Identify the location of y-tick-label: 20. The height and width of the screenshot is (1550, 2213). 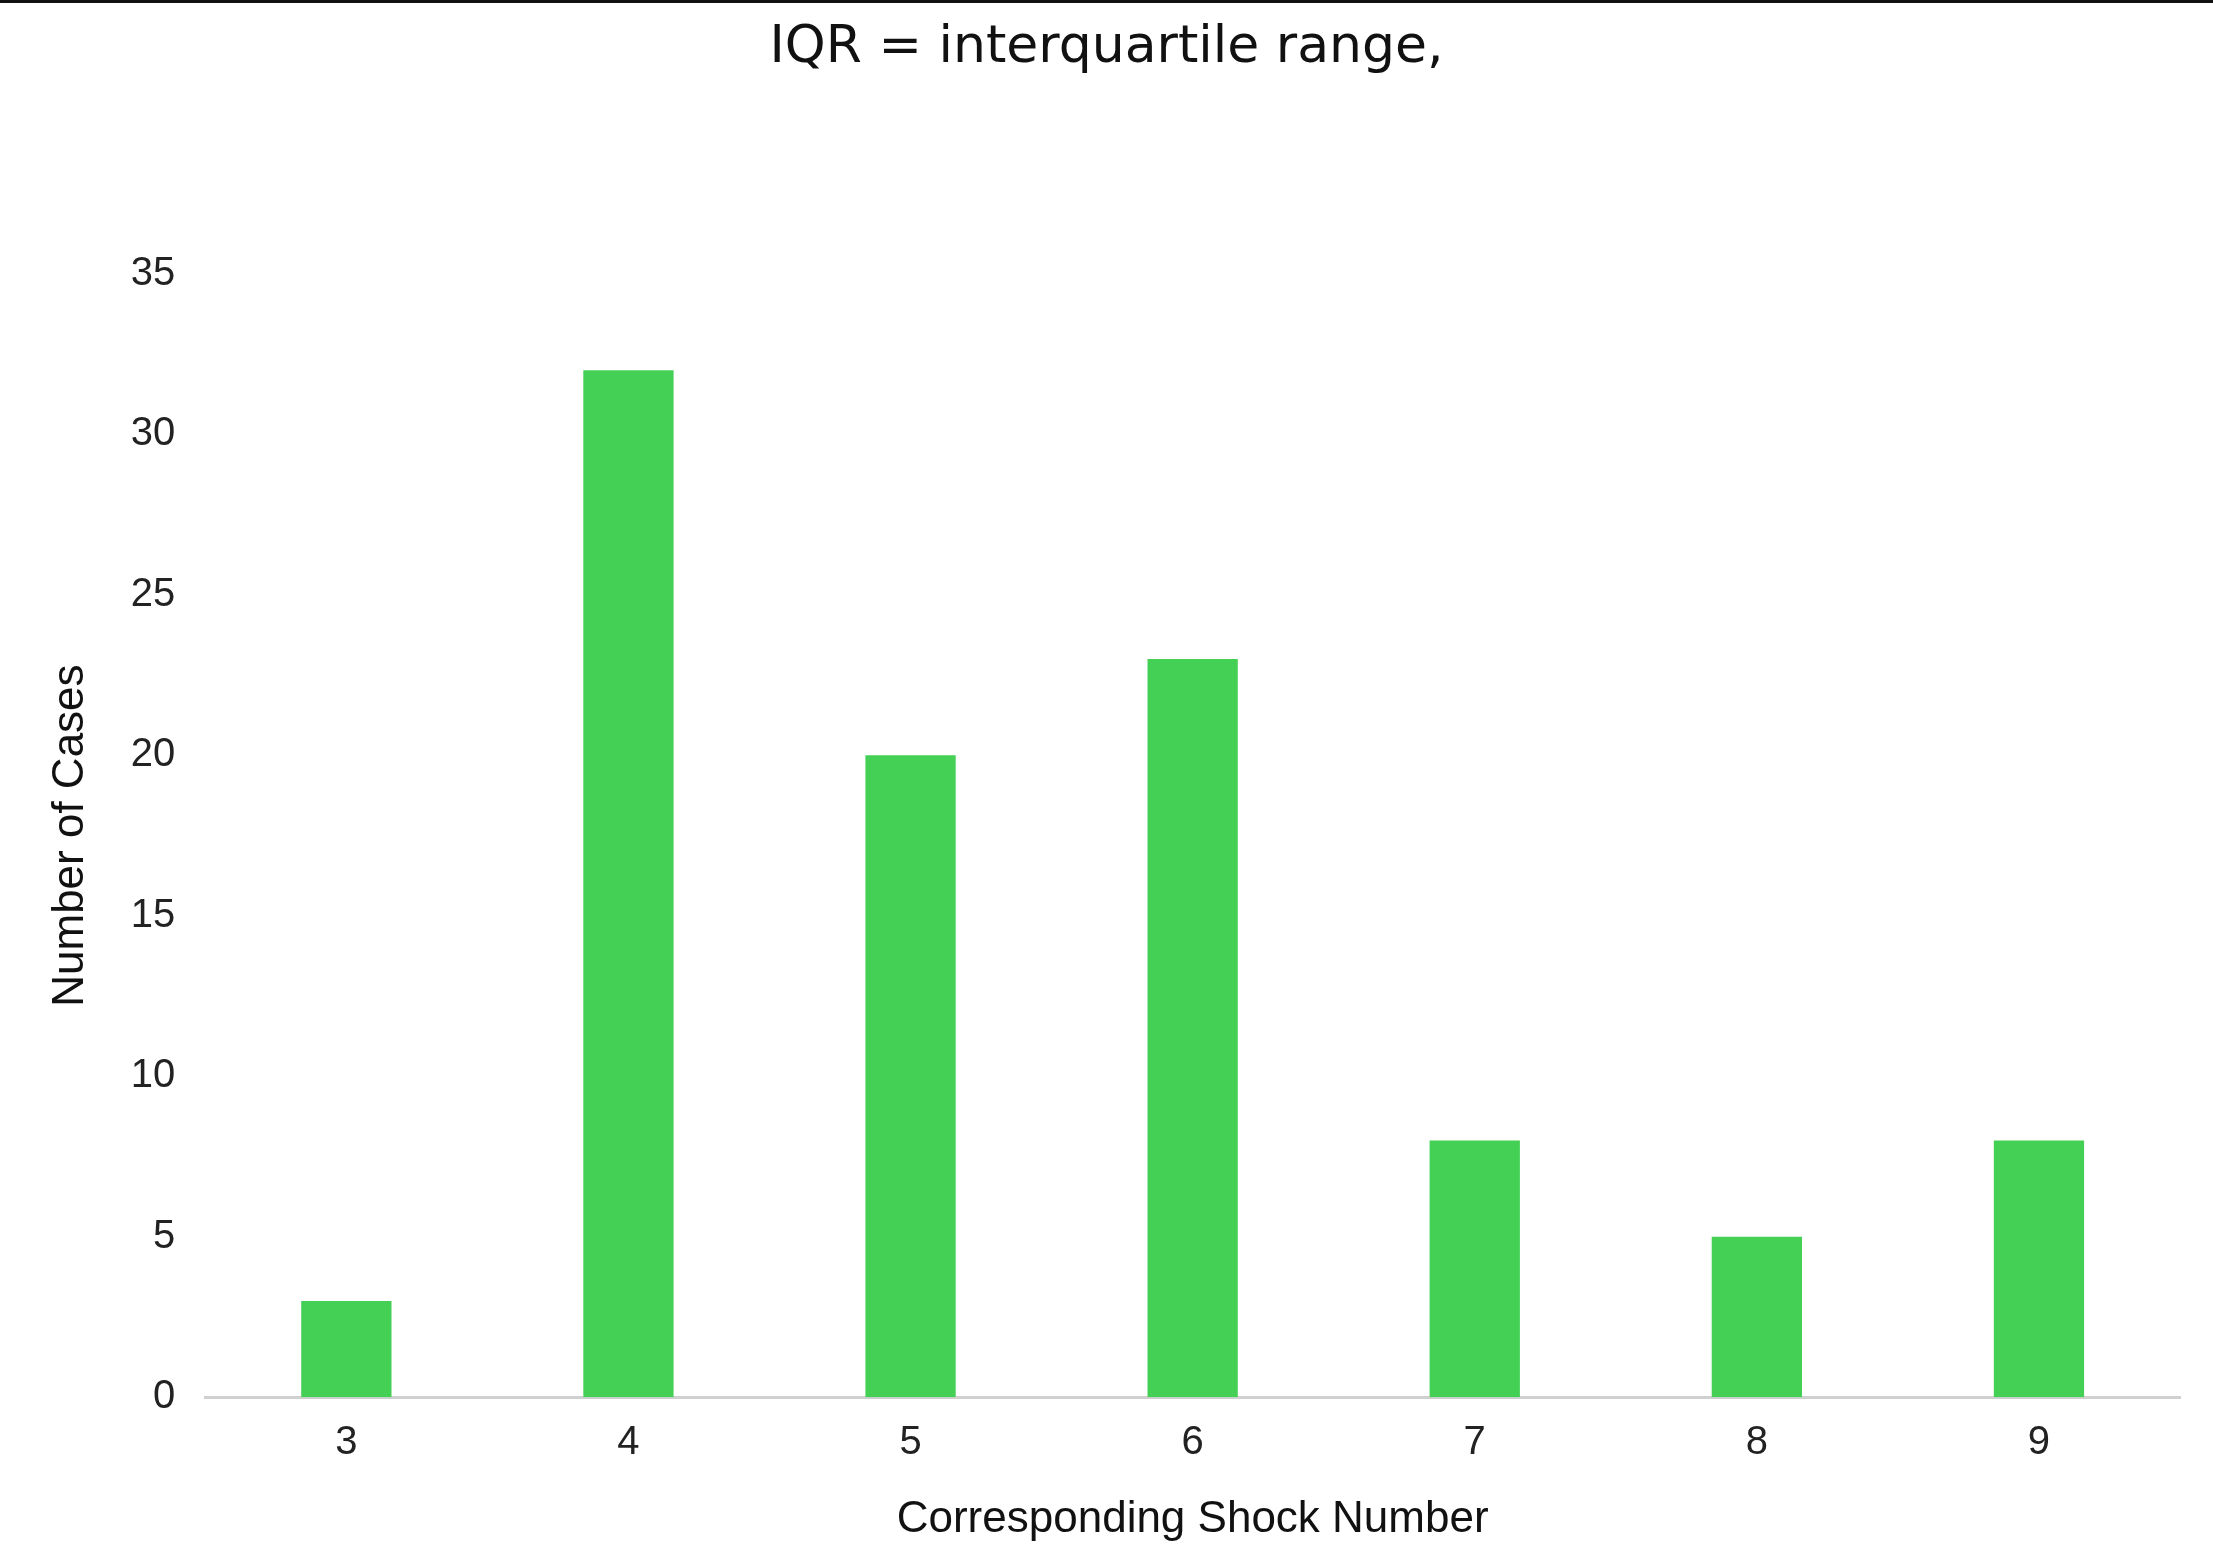
(153, 752).